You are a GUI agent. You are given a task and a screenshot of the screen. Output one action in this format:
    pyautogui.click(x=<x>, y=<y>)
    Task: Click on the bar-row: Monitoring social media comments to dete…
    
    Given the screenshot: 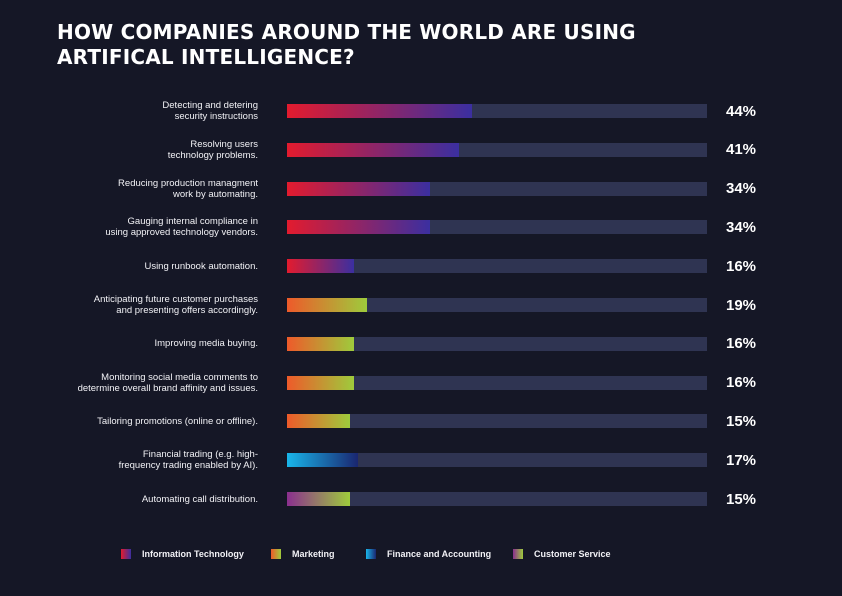 What is the action you would take?
    pyautogui.click(x=421, y=383)
    